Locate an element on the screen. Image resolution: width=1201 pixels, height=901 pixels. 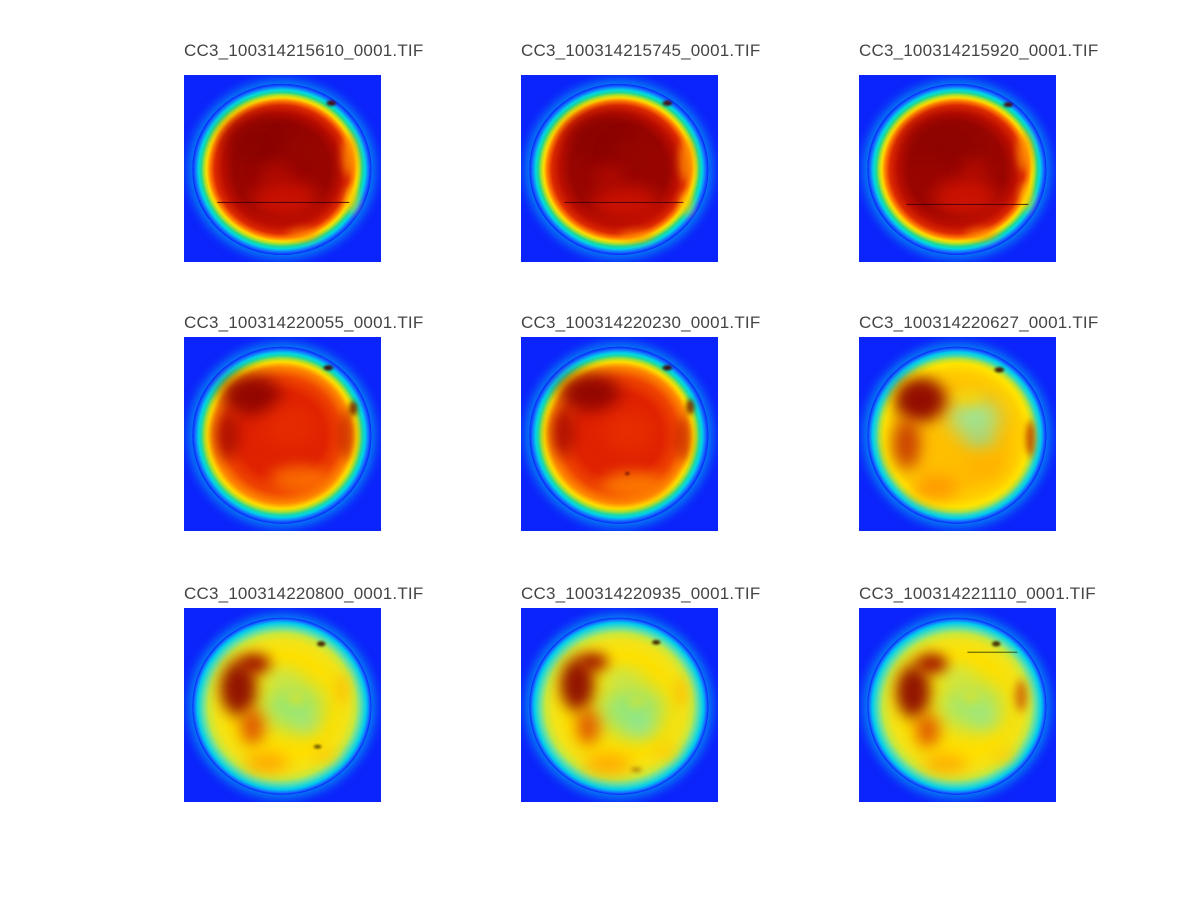
subplot-title: CC3_100314220935_0001.TIF is located at coordinates (641, 593).